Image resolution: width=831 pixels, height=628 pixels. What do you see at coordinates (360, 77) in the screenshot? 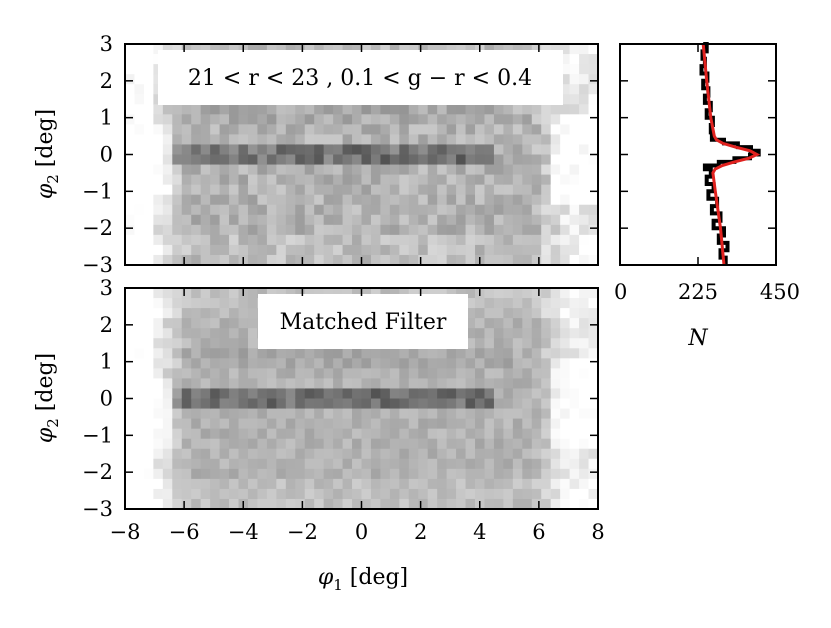
I see `top-annotation-box` at bounding box center [360, 77].